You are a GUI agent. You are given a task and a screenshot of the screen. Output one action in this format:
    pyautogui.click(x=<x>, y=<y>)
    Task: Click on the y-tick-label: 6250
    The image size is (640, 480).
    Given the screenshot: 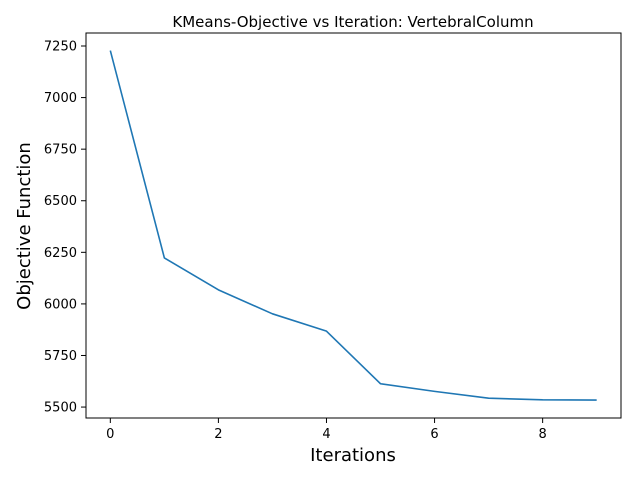 What is the action you would take?
    pyautogui.click(x=60, y=253)
    